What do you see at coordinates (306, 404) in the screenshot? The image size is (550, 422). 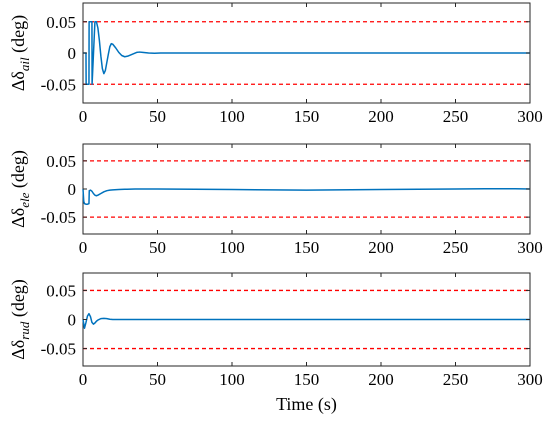 I see `x-axis-label: Time (s)` at bounding box center [306, 404].